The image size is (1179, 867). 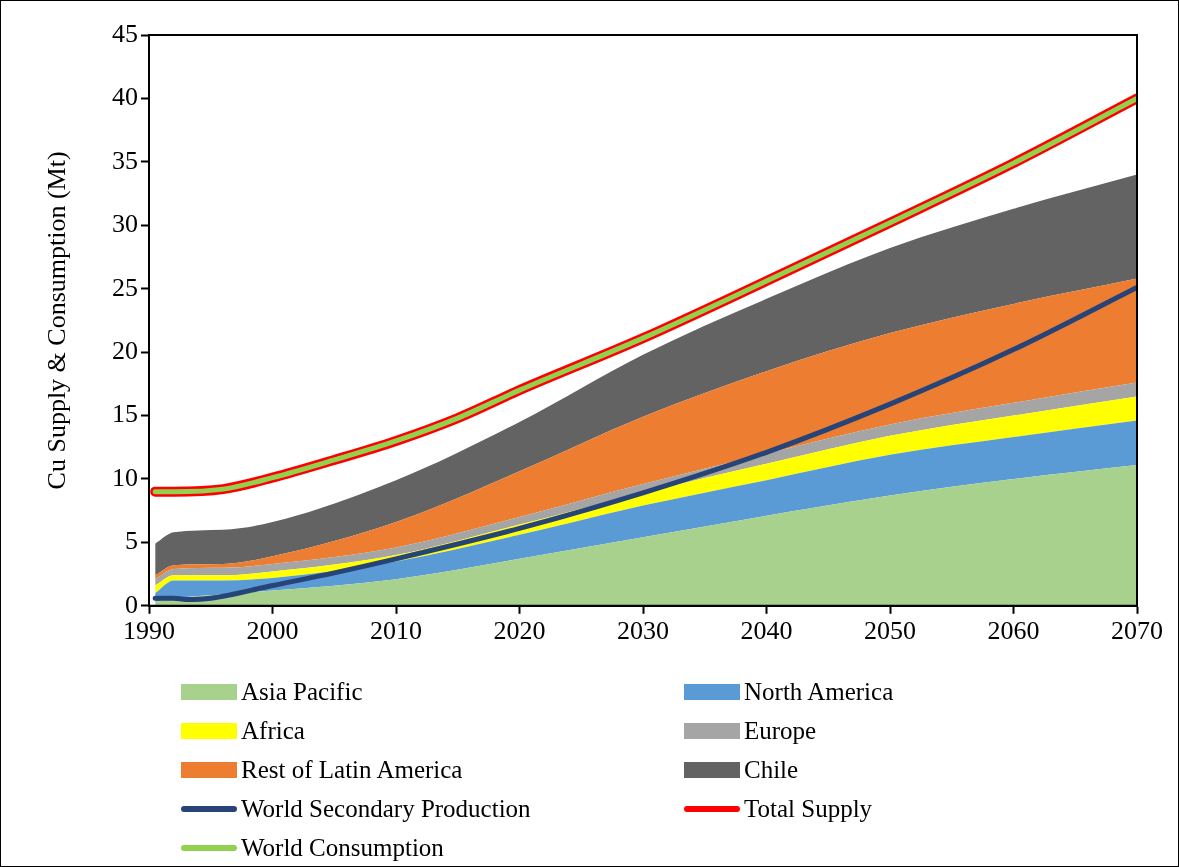 What do you see at coordinates (771, 769) in the screenshot?
I see `legend-label: Chile` at bounding box center [771, 769].